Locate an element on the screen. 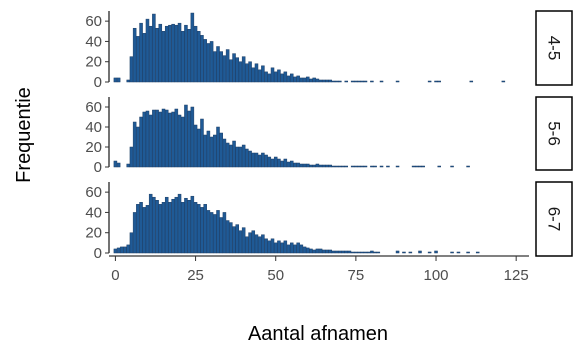 This screenshot has height=349, width=574. x-axis-title: Aantal afnamen is located at coordinates (318, 334).